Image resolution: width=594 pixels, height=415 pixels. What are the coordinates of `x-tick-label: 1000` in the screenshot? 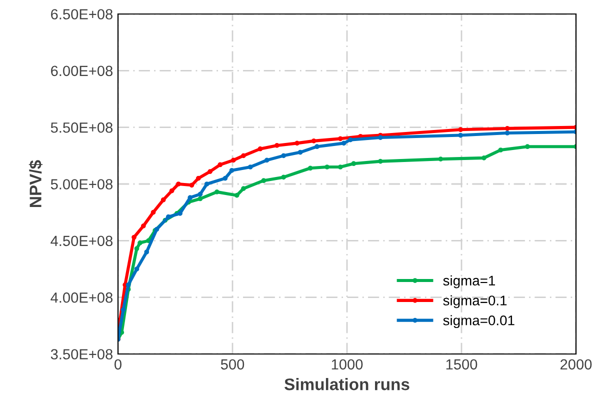 It's located at (347, 364).